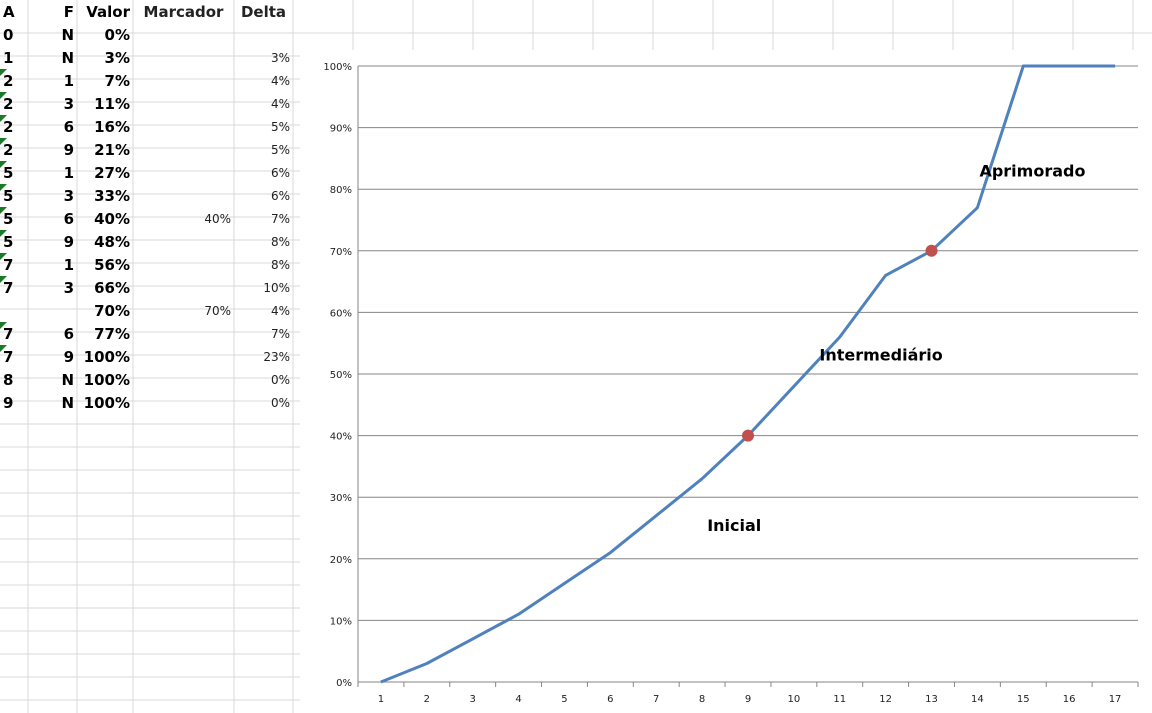  Describe the element at coordinates (280, 57) in the screenshot. I see `cell-delta: 3%` at that location.